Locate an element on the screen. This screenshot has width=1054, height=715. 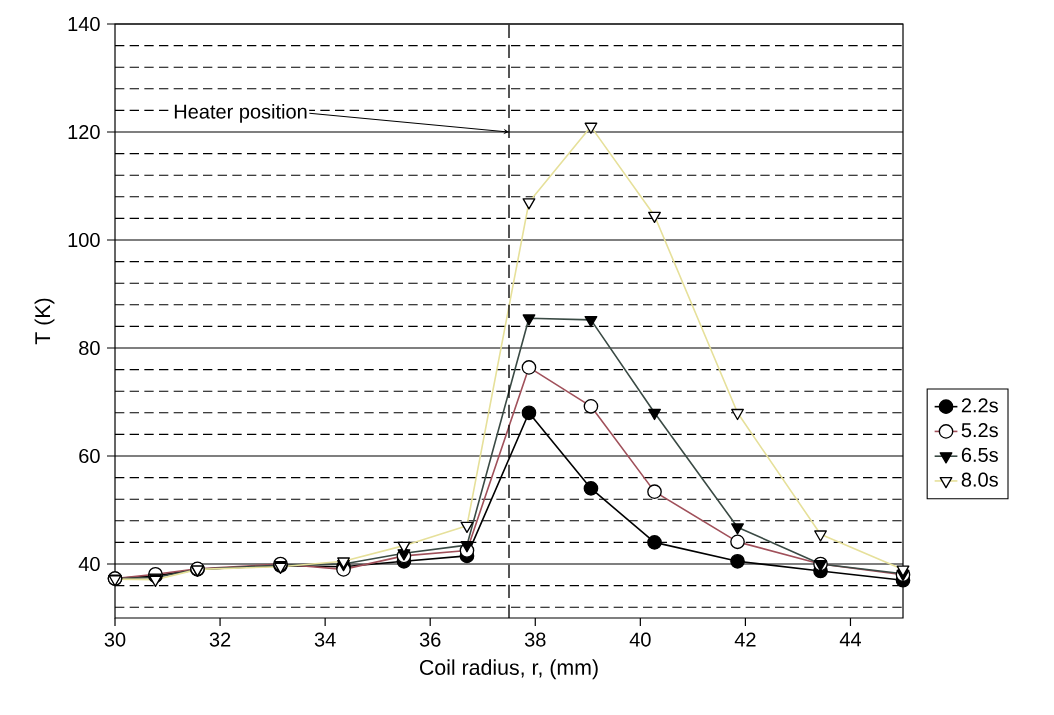
y-tick-label: 60 is located at coordinates (89, 456).